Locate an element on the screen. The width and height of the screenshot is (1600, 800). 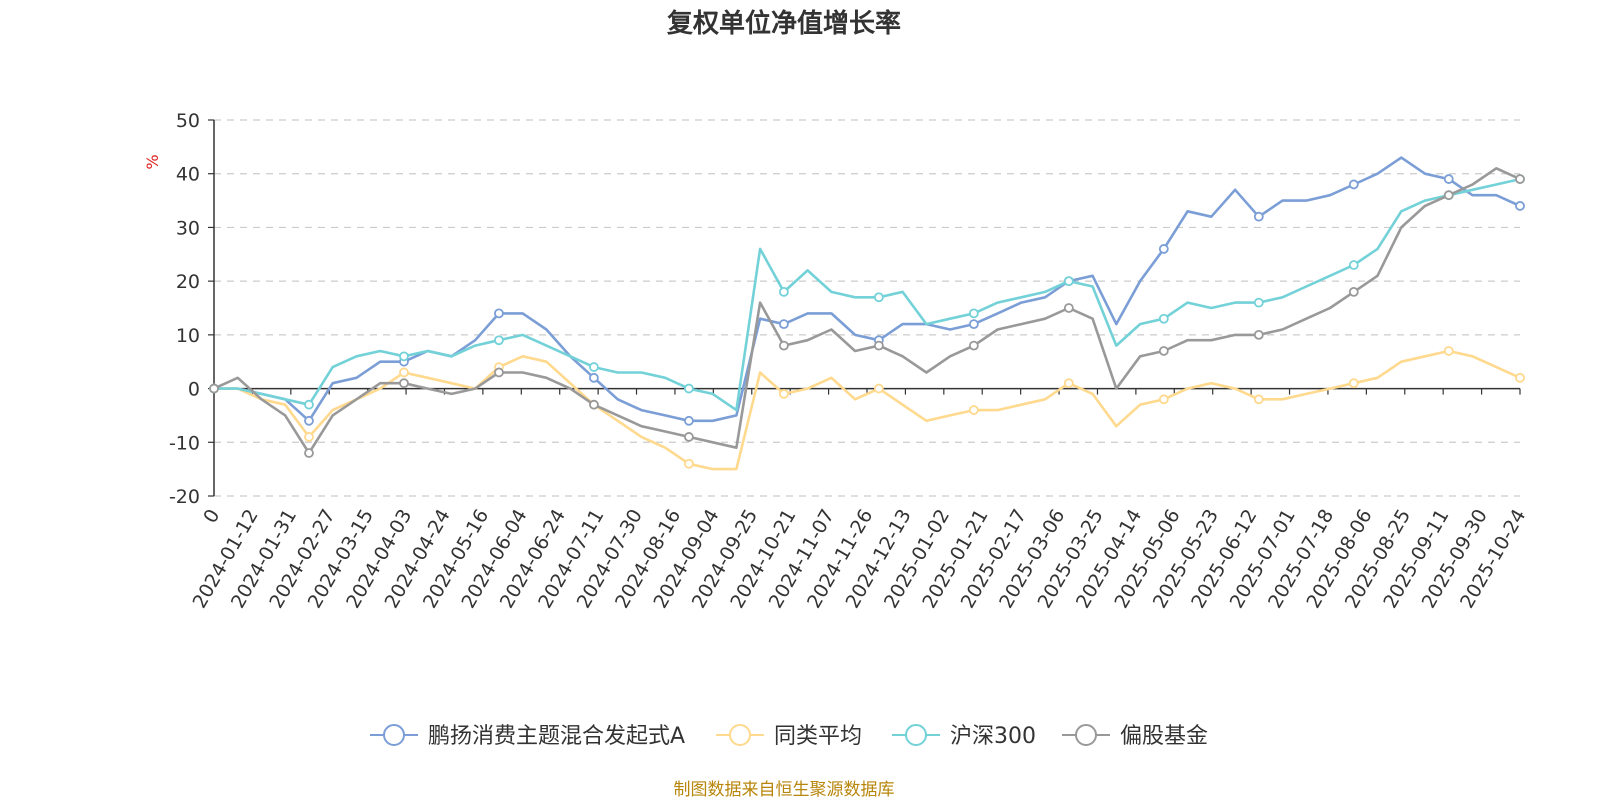
legend-item-1: 同类平均 is located at coordinates (789, 736).